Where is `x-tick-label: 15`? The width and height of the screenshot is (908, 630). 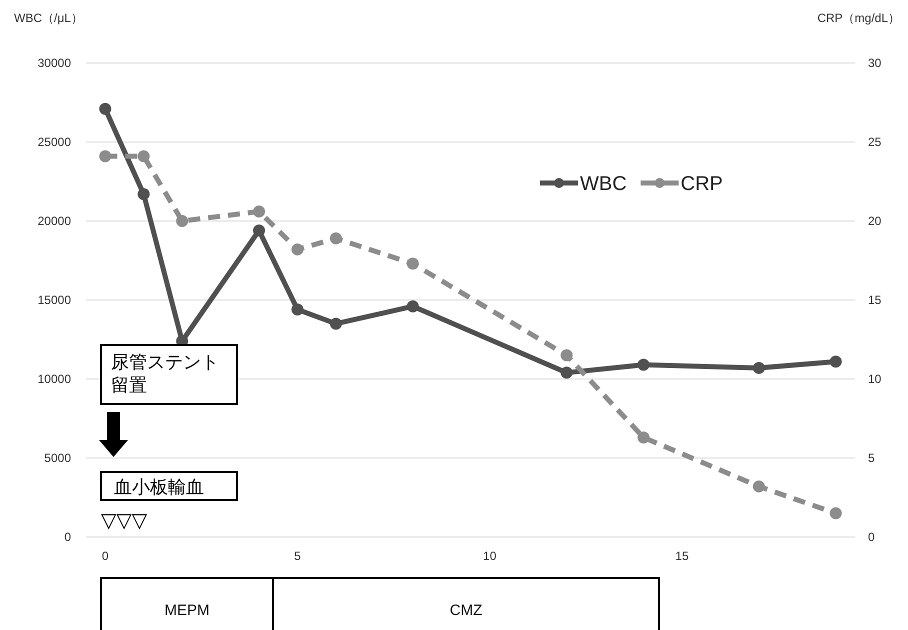 x-tick-label: 15 is located at coordinates (682, 556).